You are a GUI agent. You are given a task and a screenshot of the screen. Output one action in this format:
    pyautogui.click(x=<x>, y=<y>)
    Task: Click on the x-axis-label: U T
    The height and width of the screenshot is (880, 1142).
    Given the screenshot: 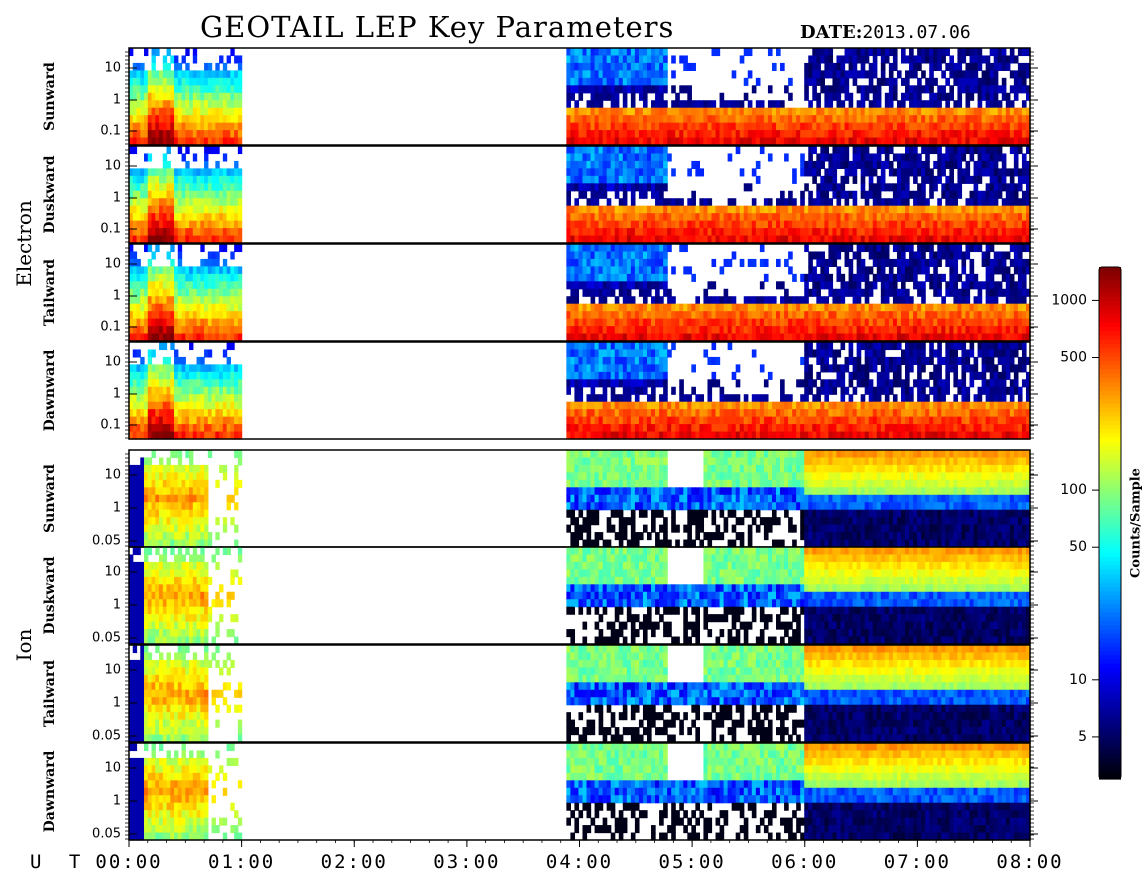 What is the action you would take?
    pyautogui.click(x=59, y=862)
    